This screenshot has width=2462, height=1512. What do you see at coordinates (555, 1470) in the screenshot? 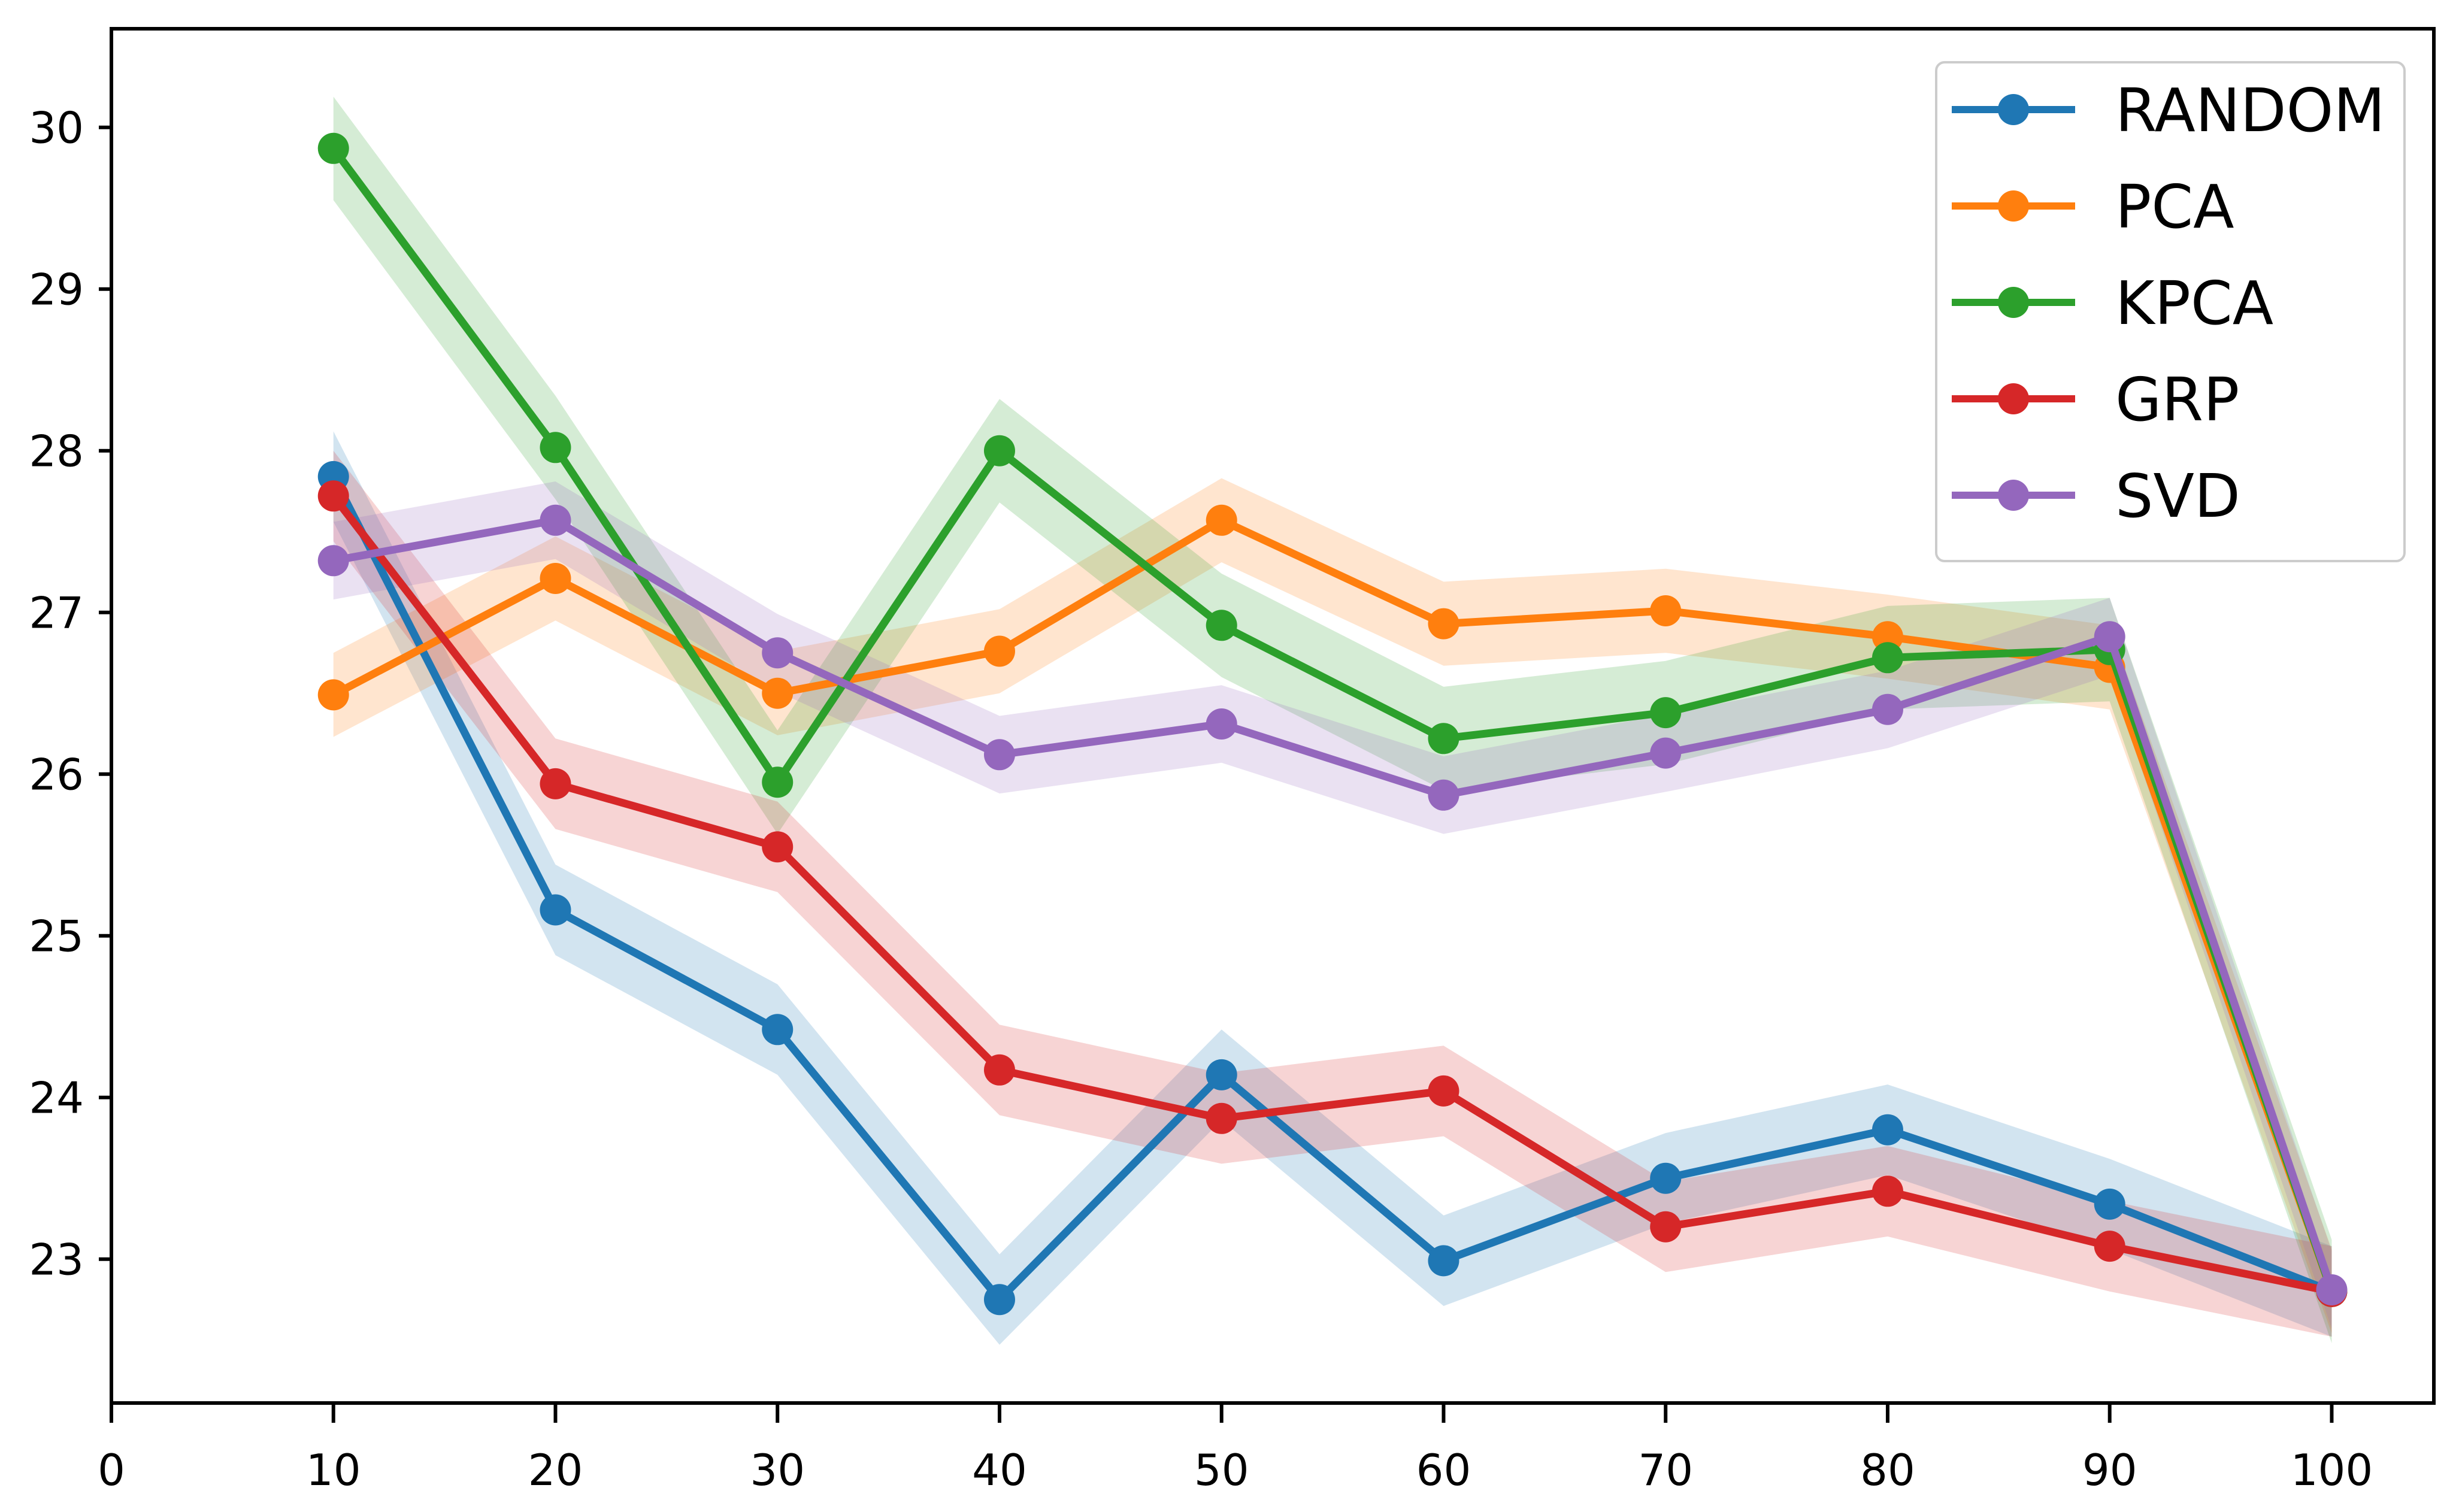
I see `x-tick-label-20: 20` at bounding box center [555, 1470].